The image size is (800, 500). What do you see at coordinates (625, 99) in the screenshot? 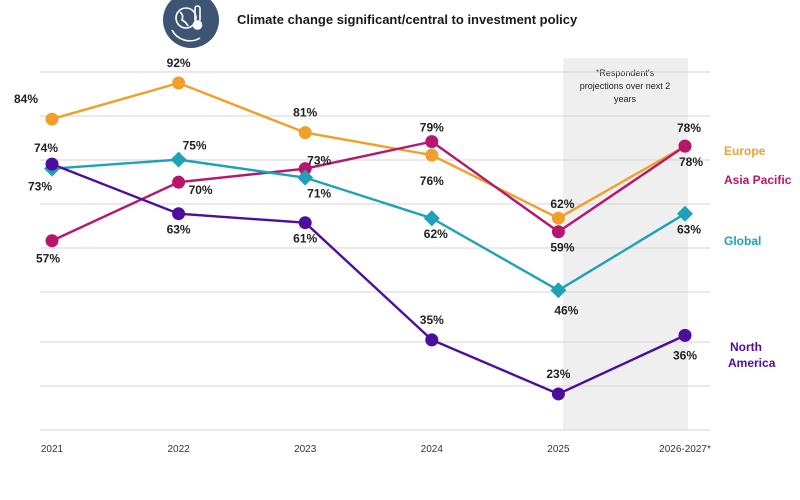
I see `projection-note-line: years` at bounding box center [625, 99].